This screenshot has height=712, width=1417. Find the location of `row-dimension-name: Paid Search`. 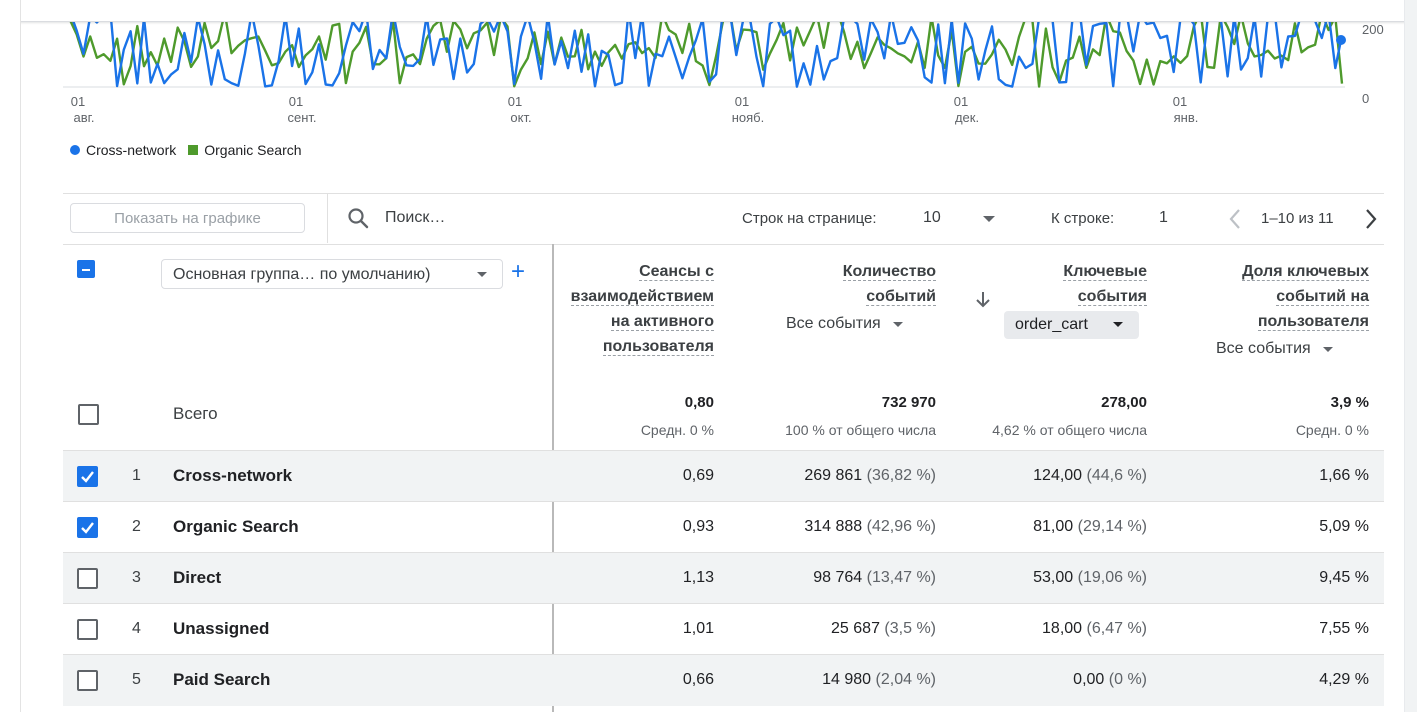

row-dimension-name: Paid Search is located at coordinates (222, 679).